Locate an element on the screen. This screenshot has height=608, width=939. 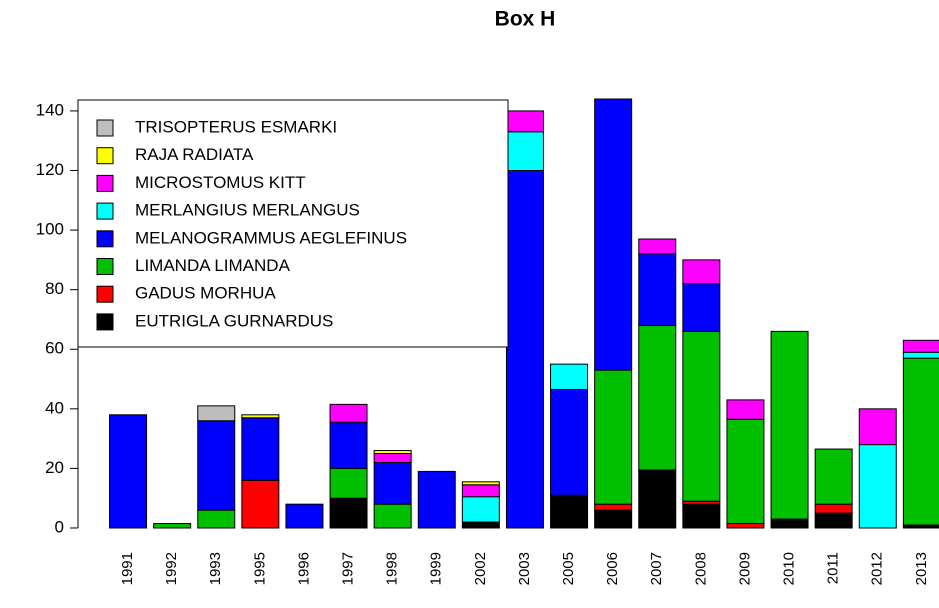
x-tick-label: 1991 is located at coordinates (127, 568).